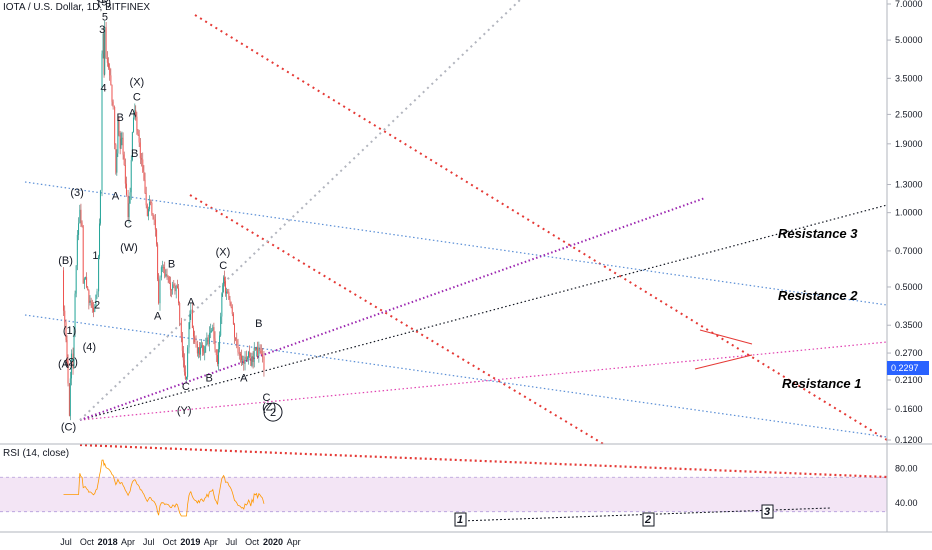  I want to click on last-price-tag: 0.2297, so click(908, 368).